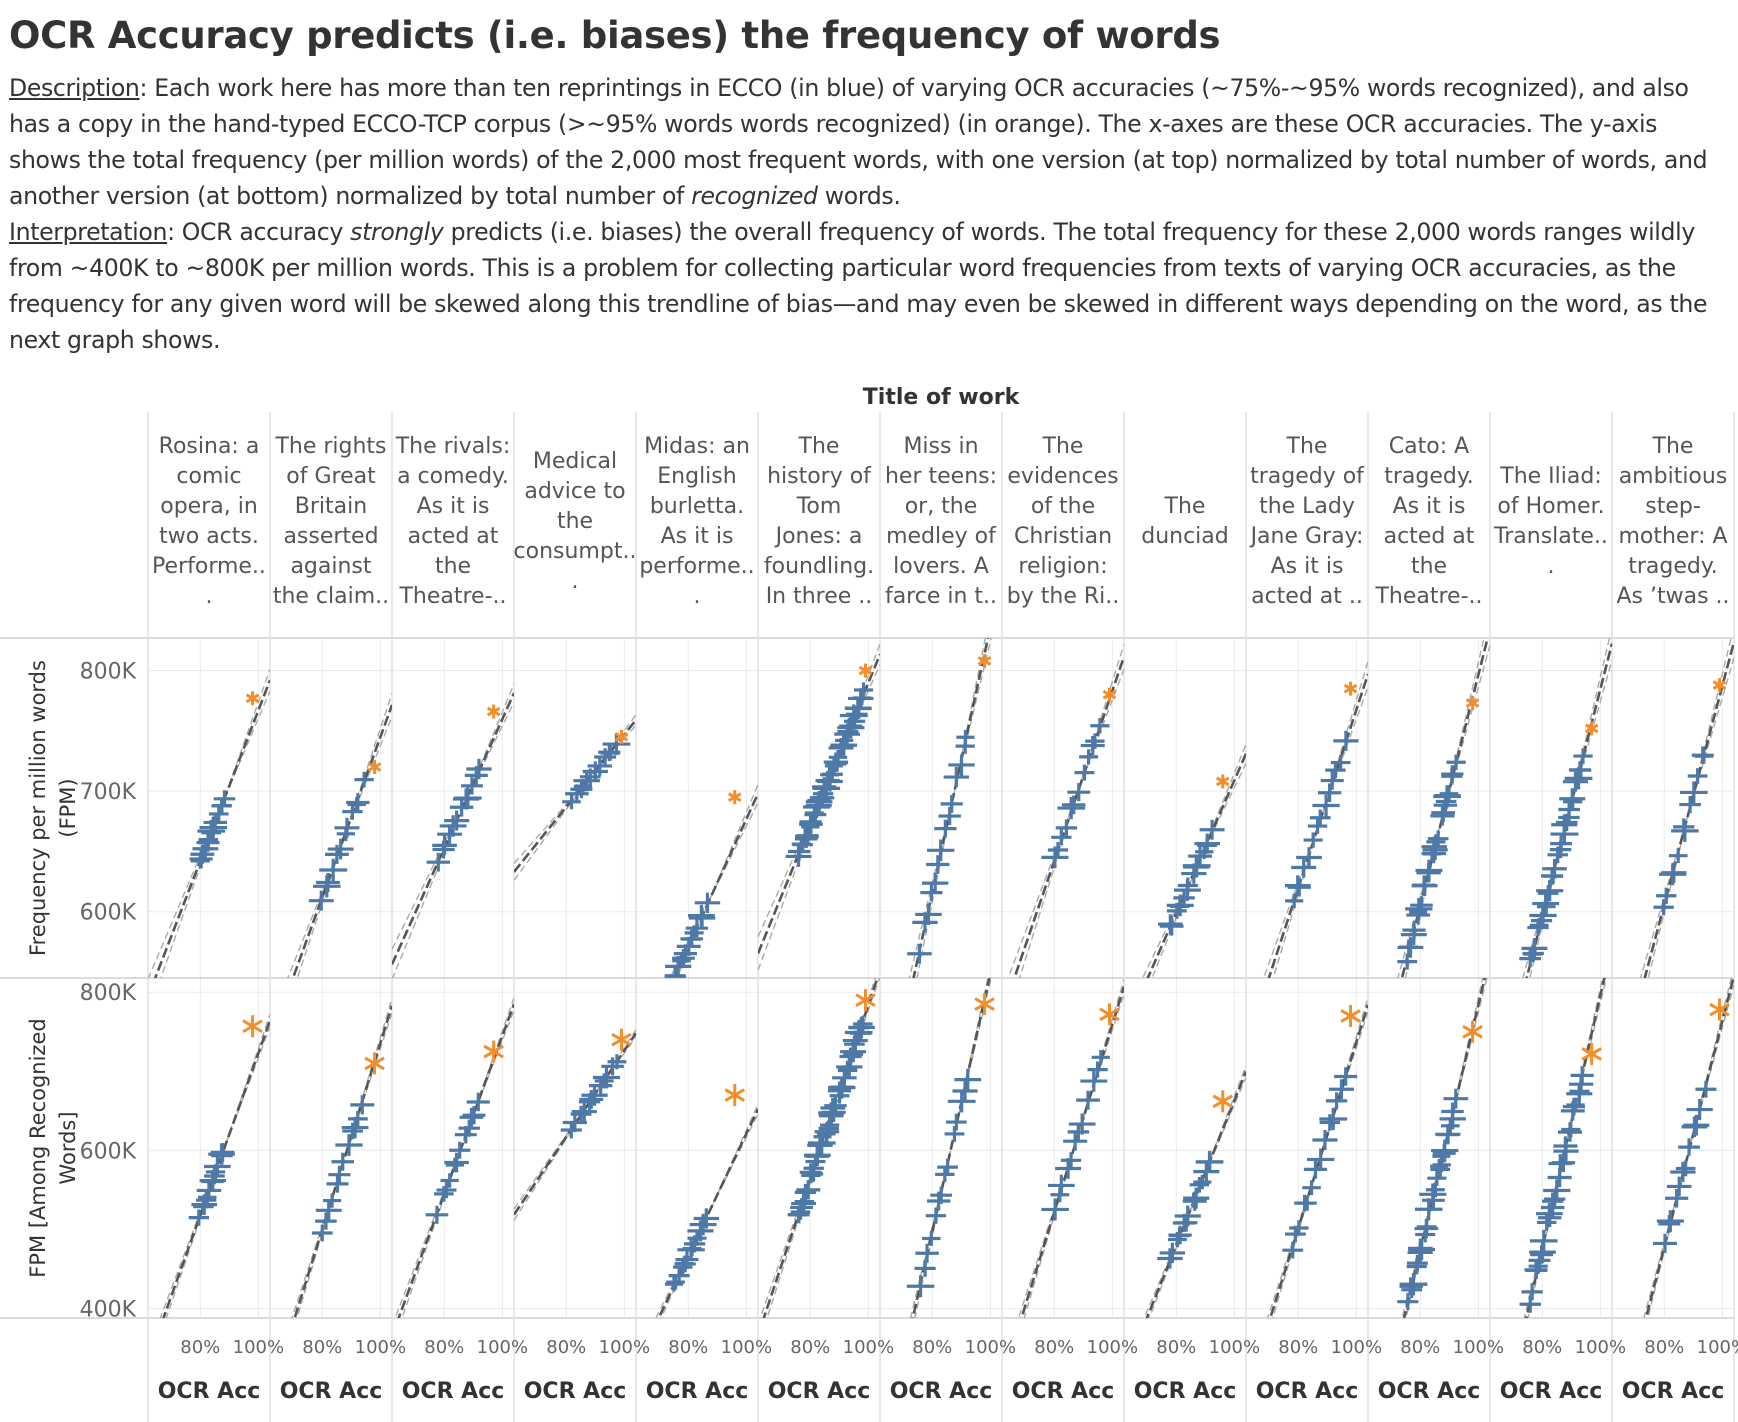  Describe the element at coordinates (88, 232) in the screenshot. I see `interpretation-label: Interpretation` at that location.